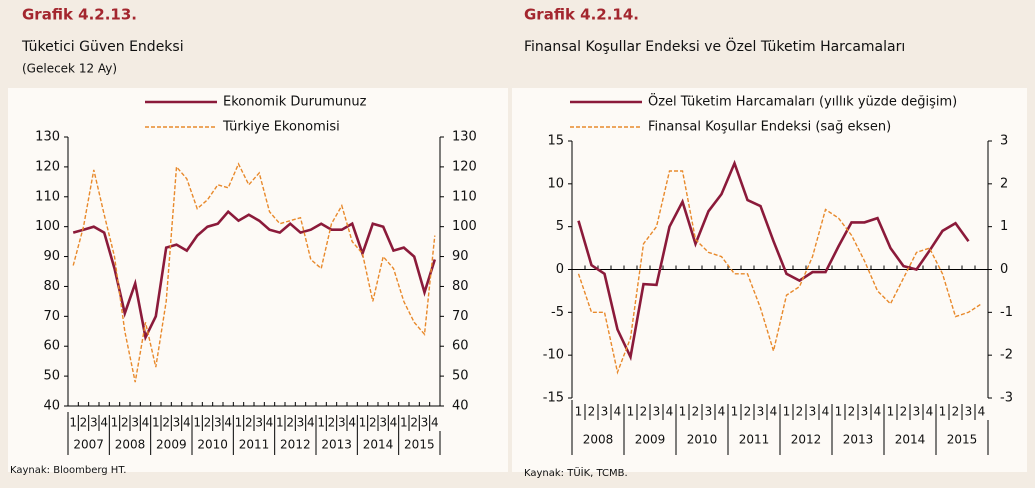  I want to click on y2-tick-label: 110, so click(464, 196).